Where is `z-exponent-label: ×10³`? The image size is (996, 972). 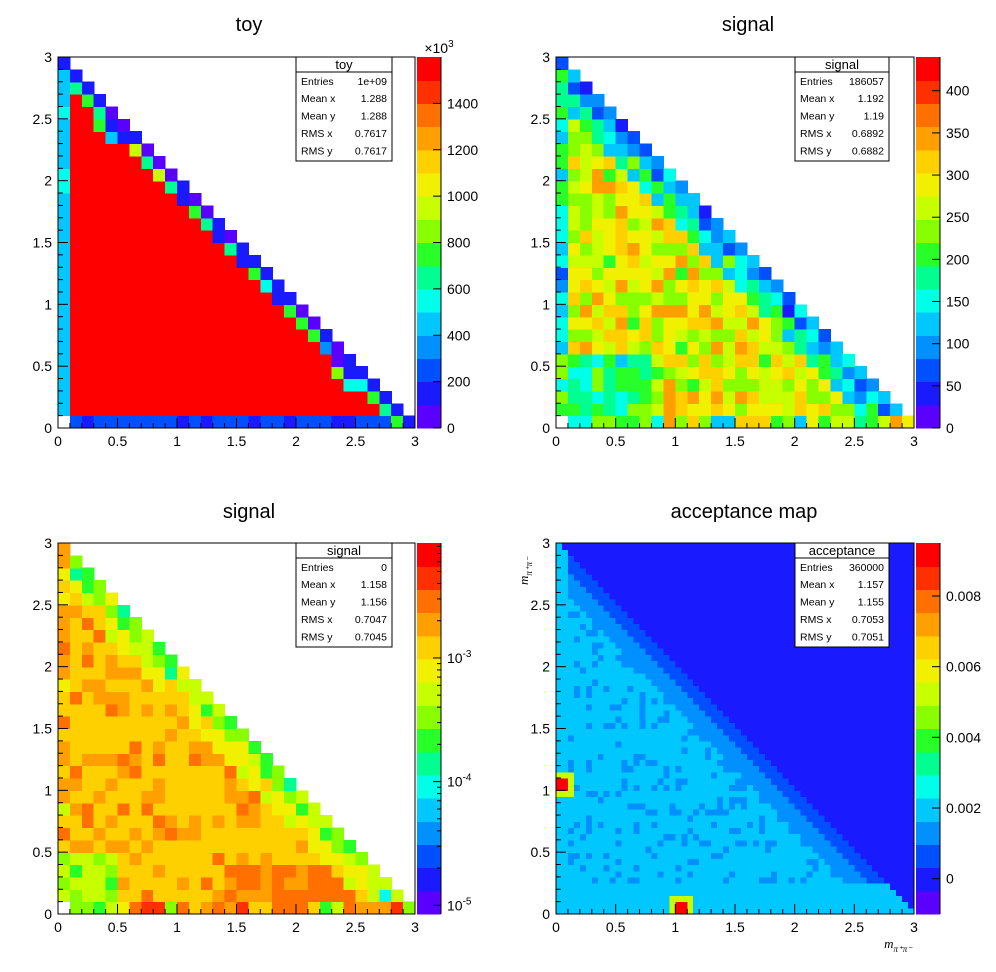
z-exponent-label: ×10³ is located at coordinates (439, 47).